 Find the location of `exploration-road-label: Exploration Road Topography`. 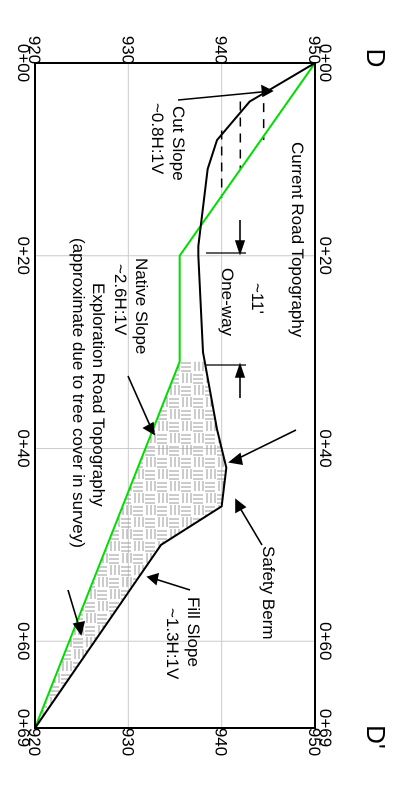

exploration-road-label: Exploration Road Topography is located at coordinates (98, 395).